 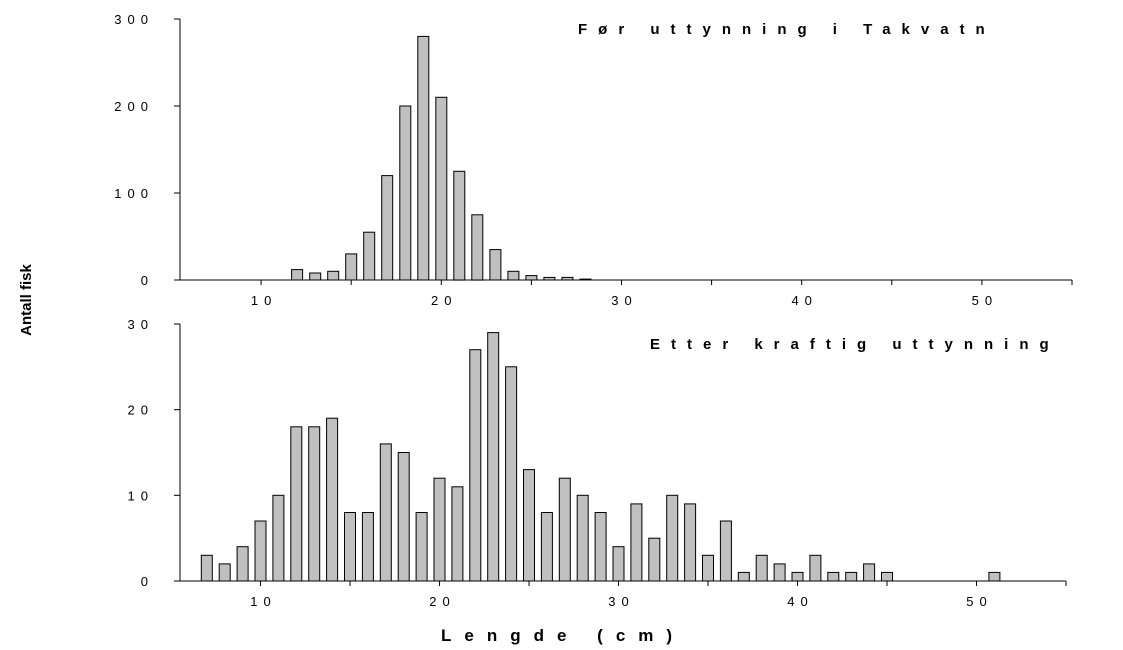 What do you see at coordinates (147, 581) in the screenshot?
I see `bottom-y-tick-label: 0` at bounding box center [147, 581].